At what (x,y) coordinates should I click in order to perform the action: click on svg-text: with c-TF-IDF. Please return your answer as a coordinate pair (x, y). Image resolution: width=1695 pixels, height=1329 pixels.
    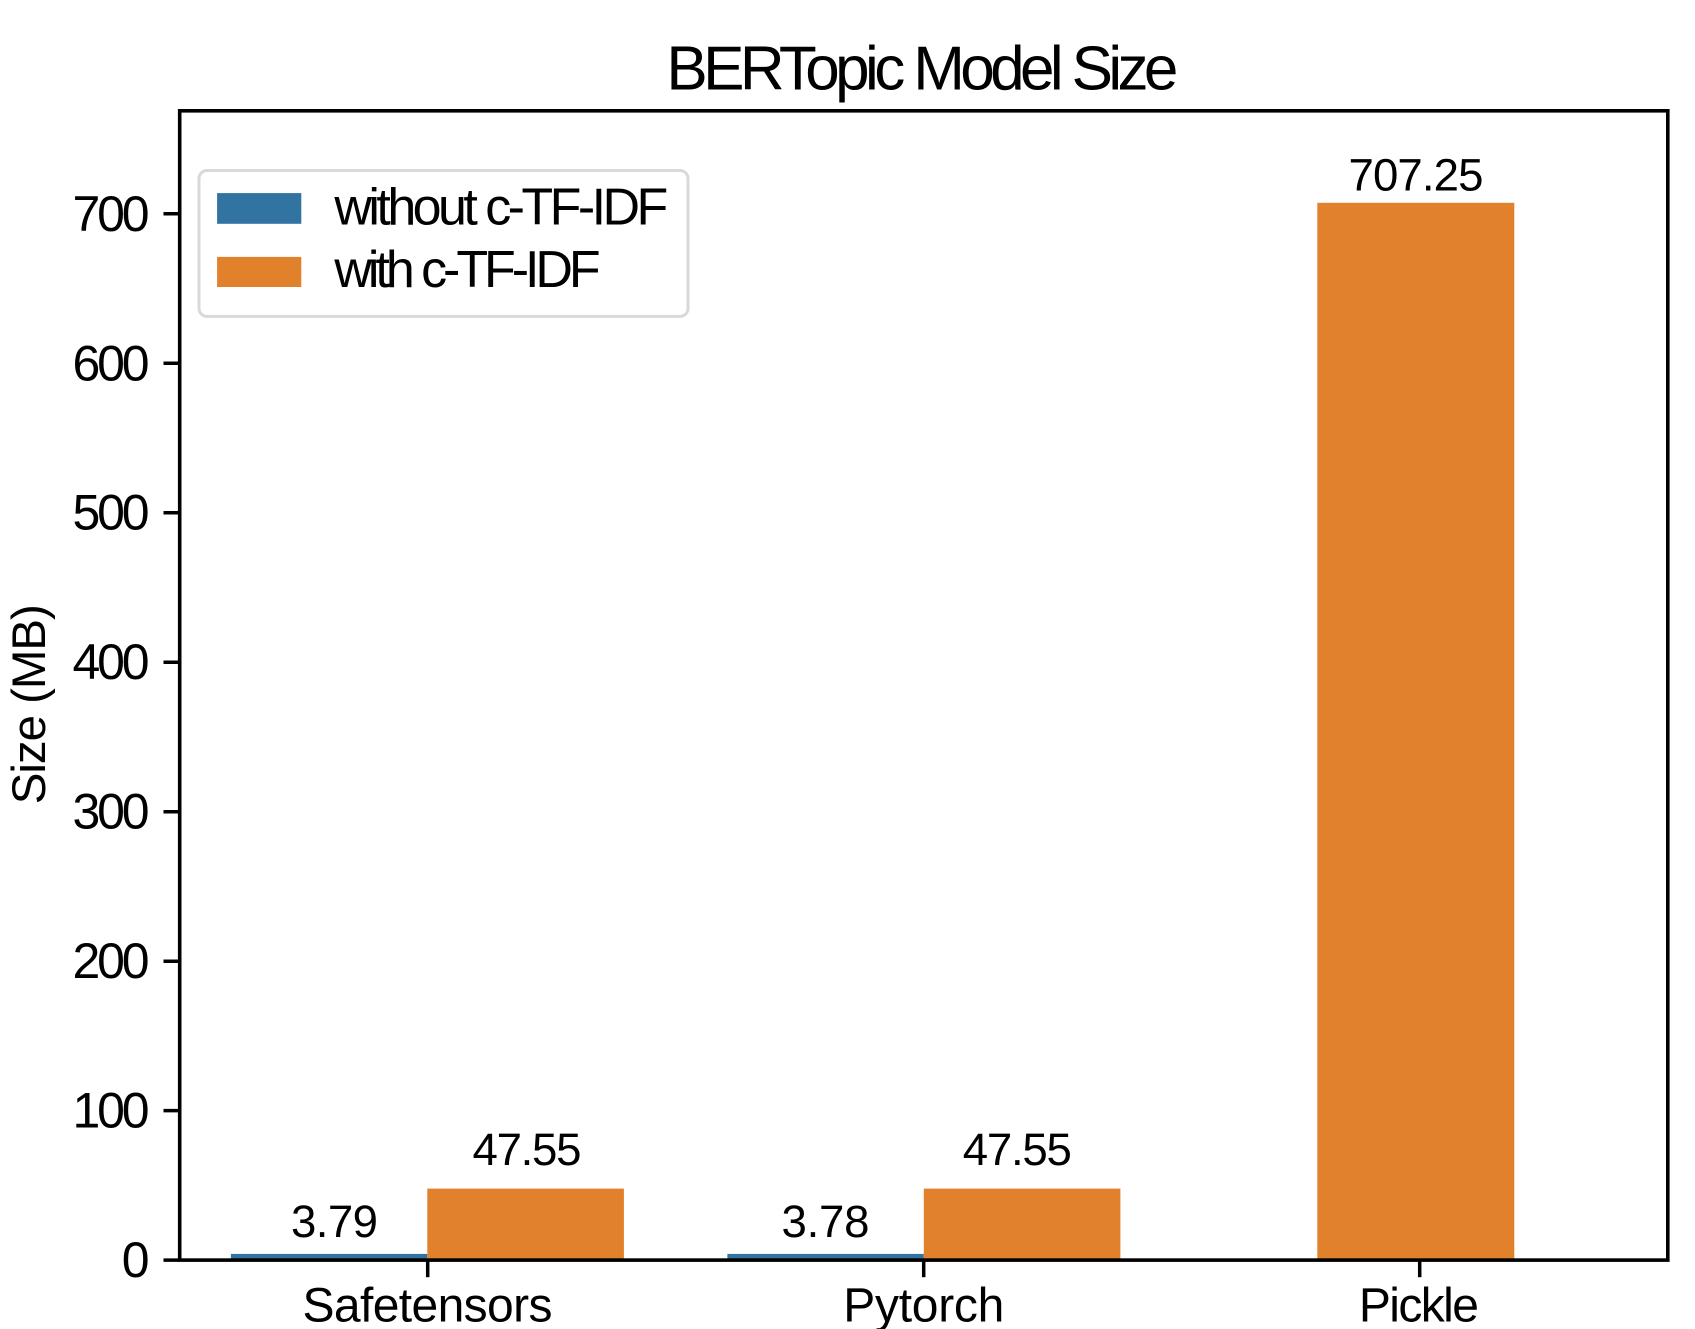
    Looking at the image, I should click on (466, 270).